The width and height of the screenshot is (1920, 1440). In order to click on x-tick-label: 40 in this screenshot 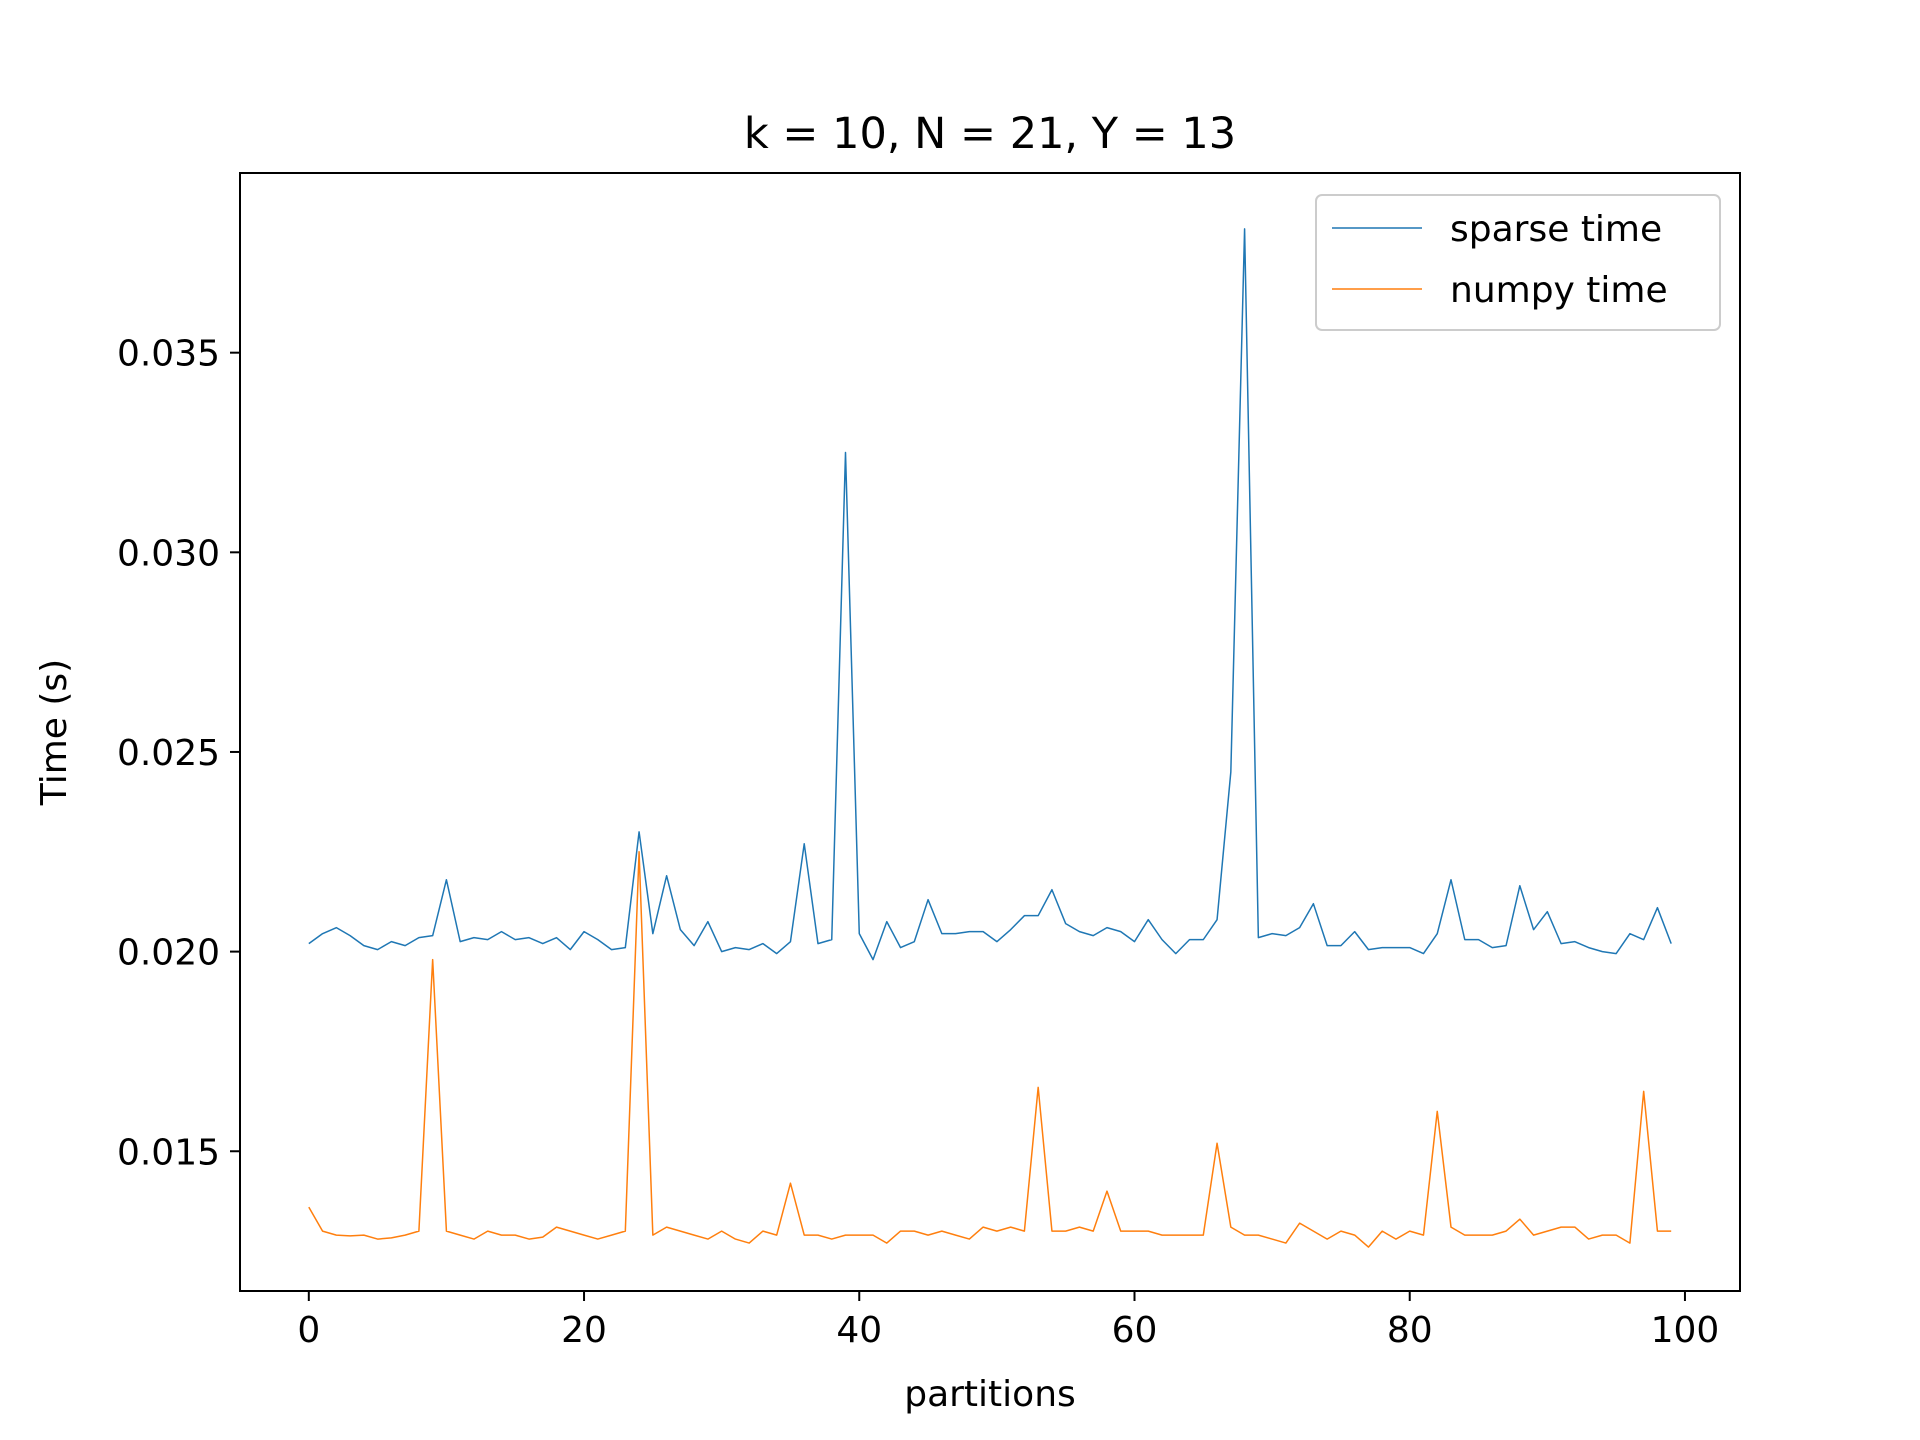, I will do `click(859, 1330)`.